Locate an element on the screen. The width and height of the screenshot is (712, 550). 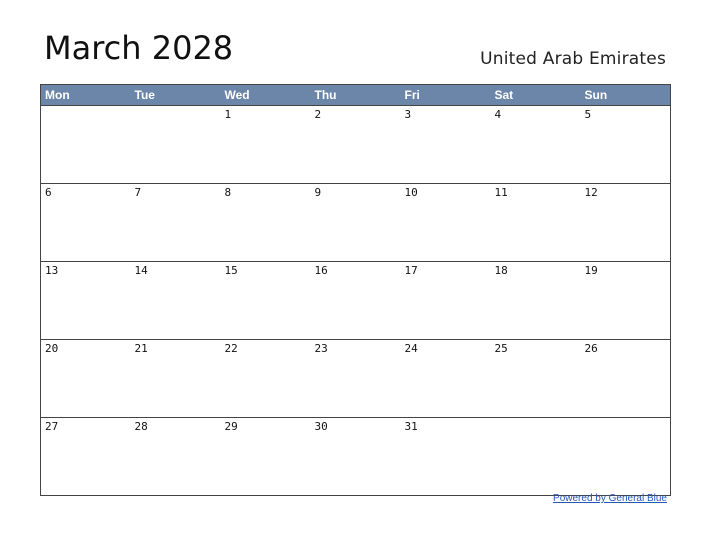
day-cell: 30 is located at coordinates (355, 456).